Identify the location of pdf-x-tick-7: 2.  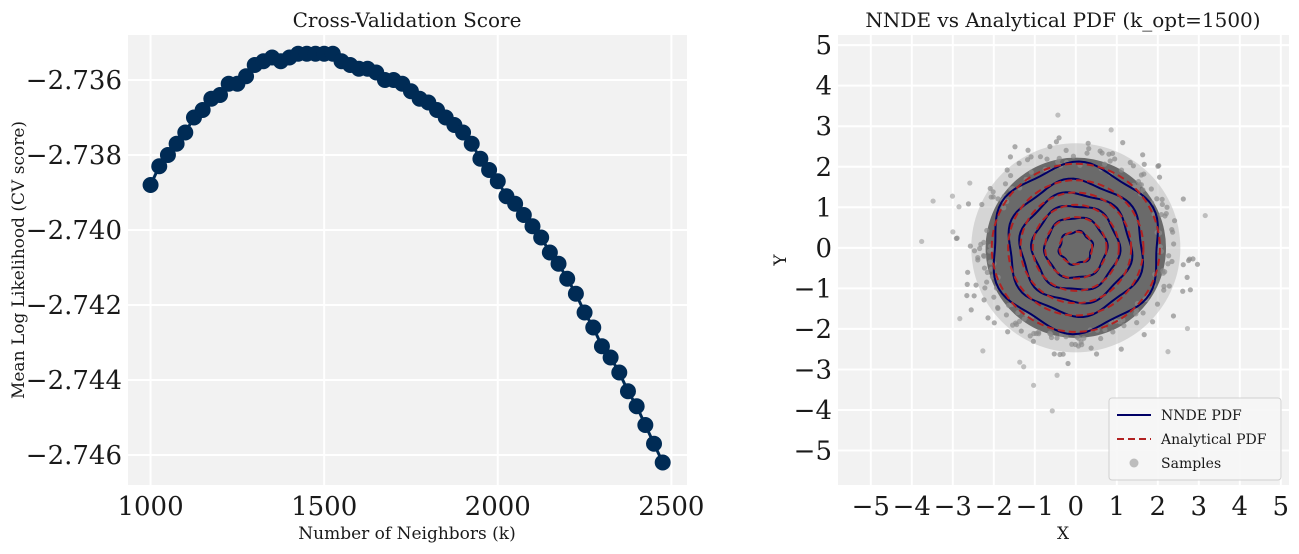
(1158, 507).